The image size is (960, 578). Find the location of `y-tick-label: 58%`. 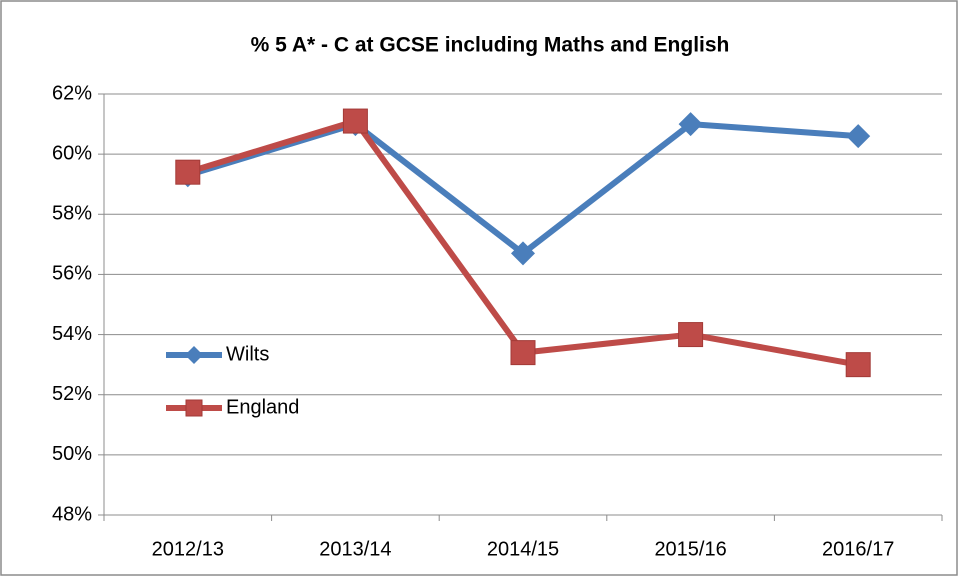

y-tick-label: 58% is located at coordinates (72, 214).